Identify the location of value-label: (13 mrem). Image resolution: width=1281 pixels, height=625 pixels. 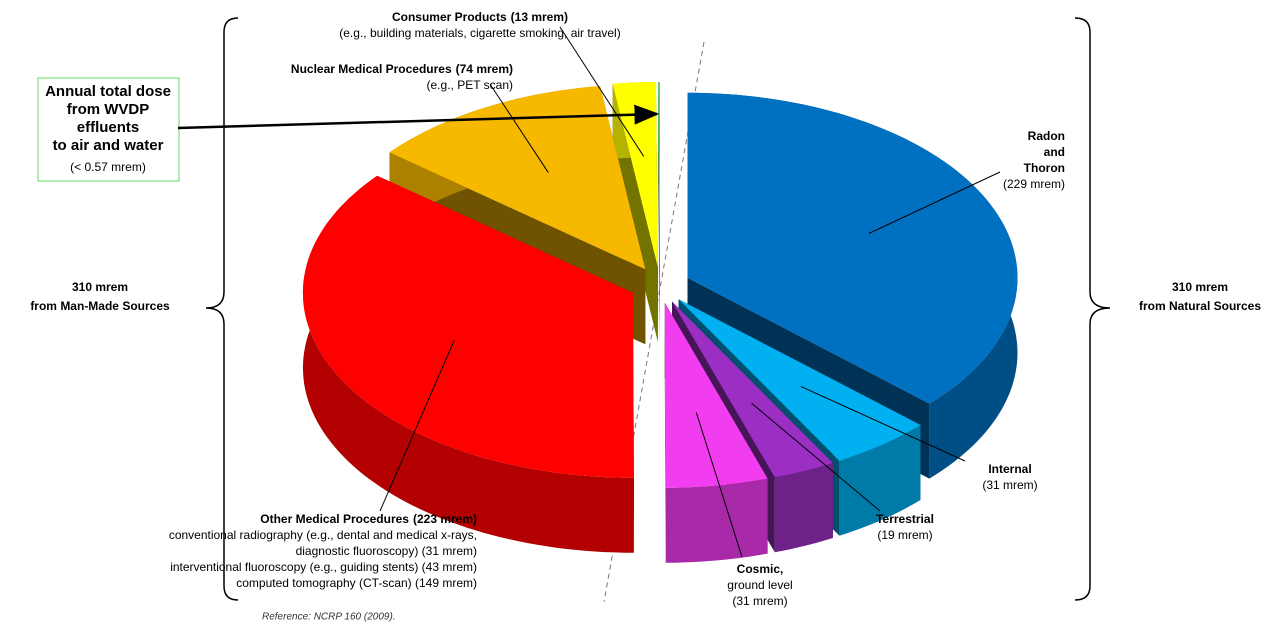
(539, 17).